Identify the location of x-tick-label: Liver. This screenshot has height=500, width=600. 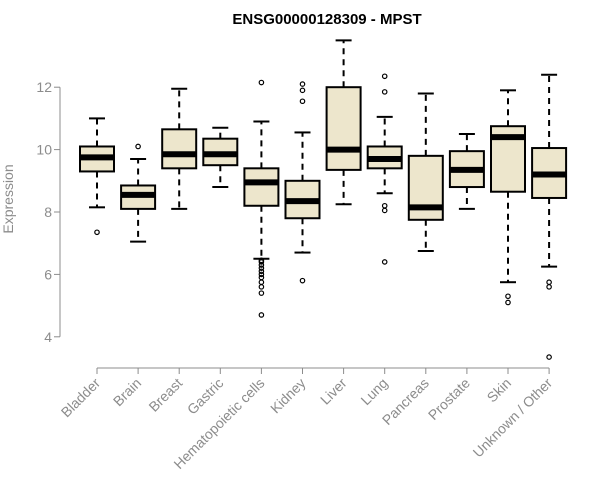
(333, 391).